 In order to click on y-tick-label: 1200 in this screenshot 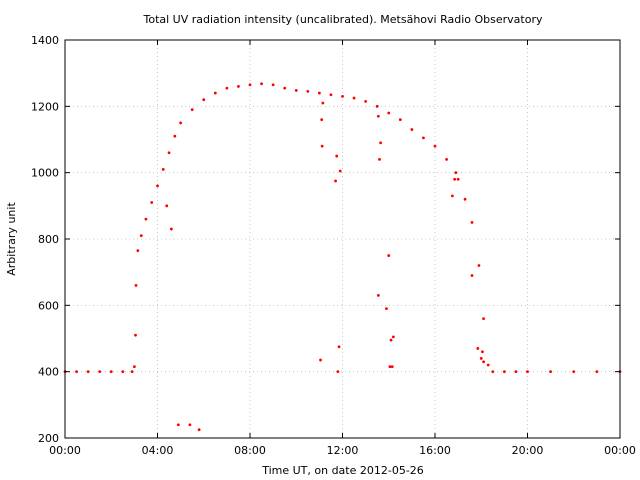, I will do `click(45, 106)`.